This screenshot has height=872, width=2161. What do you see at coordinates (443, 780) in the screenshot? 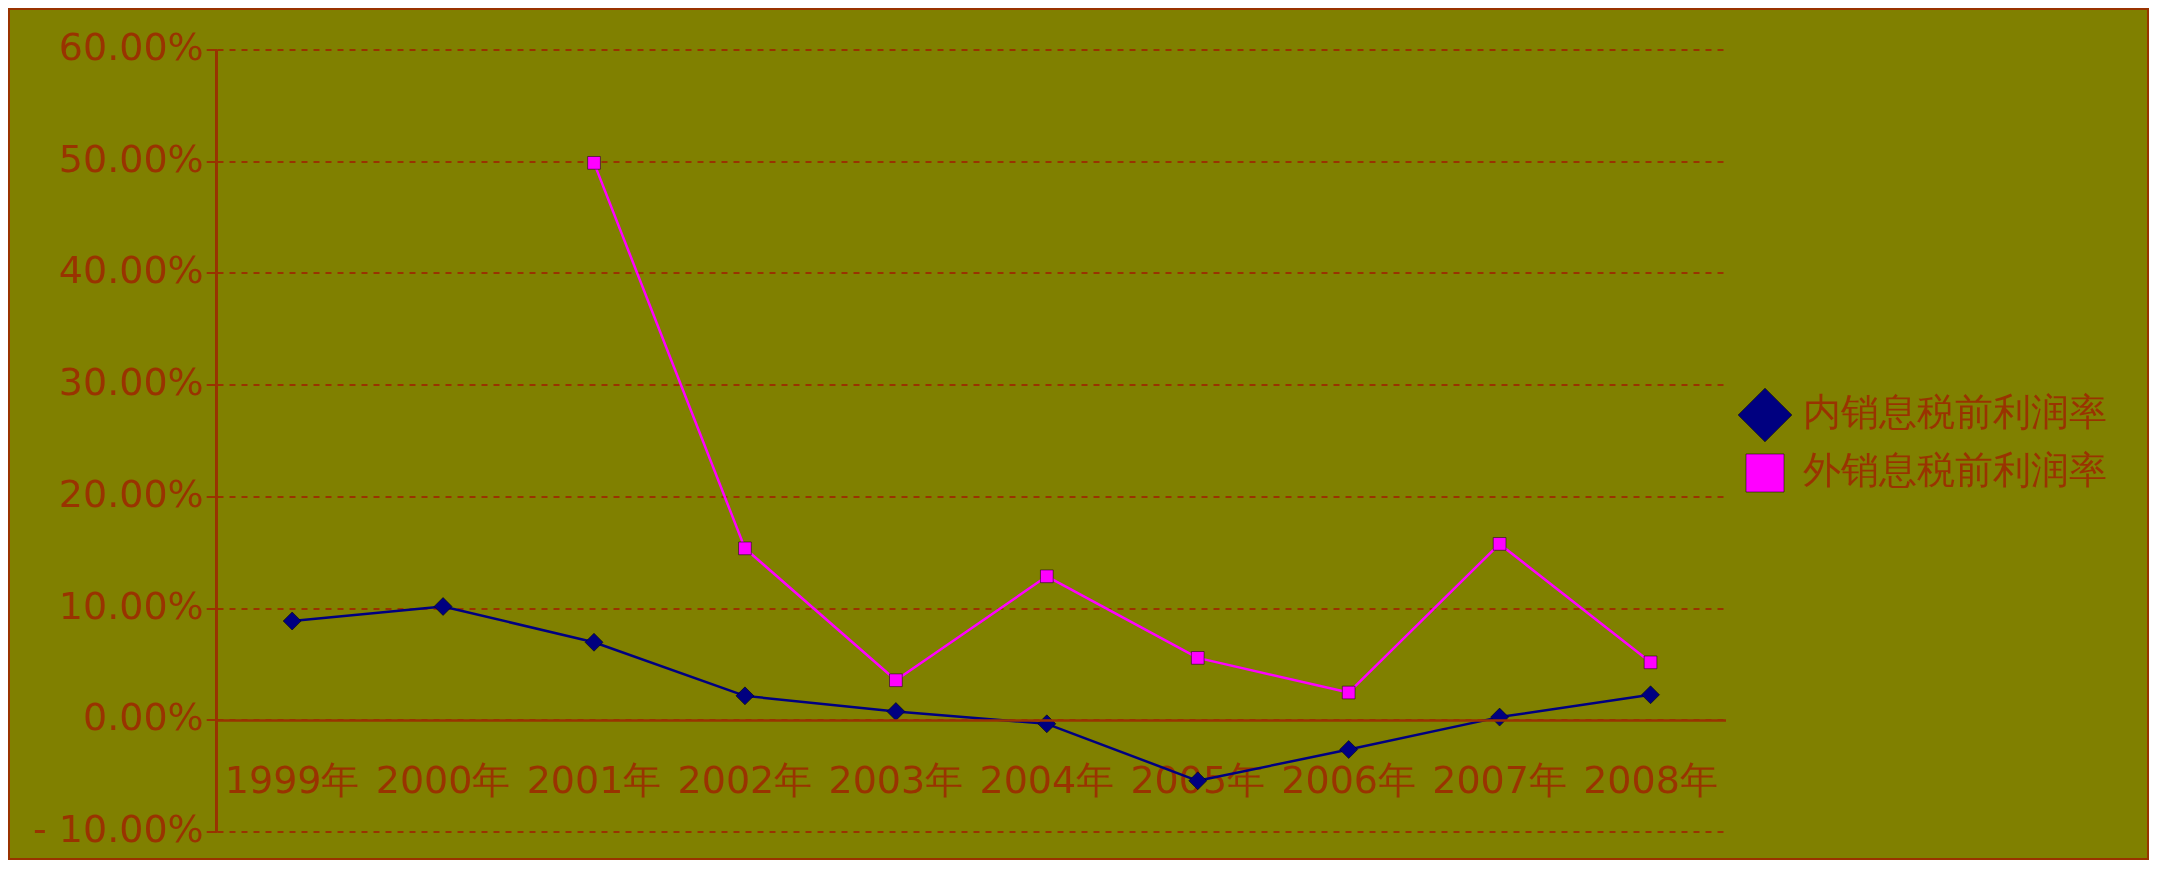
I see `x-tick-label: 2000年` at bounding box center [443, 780].